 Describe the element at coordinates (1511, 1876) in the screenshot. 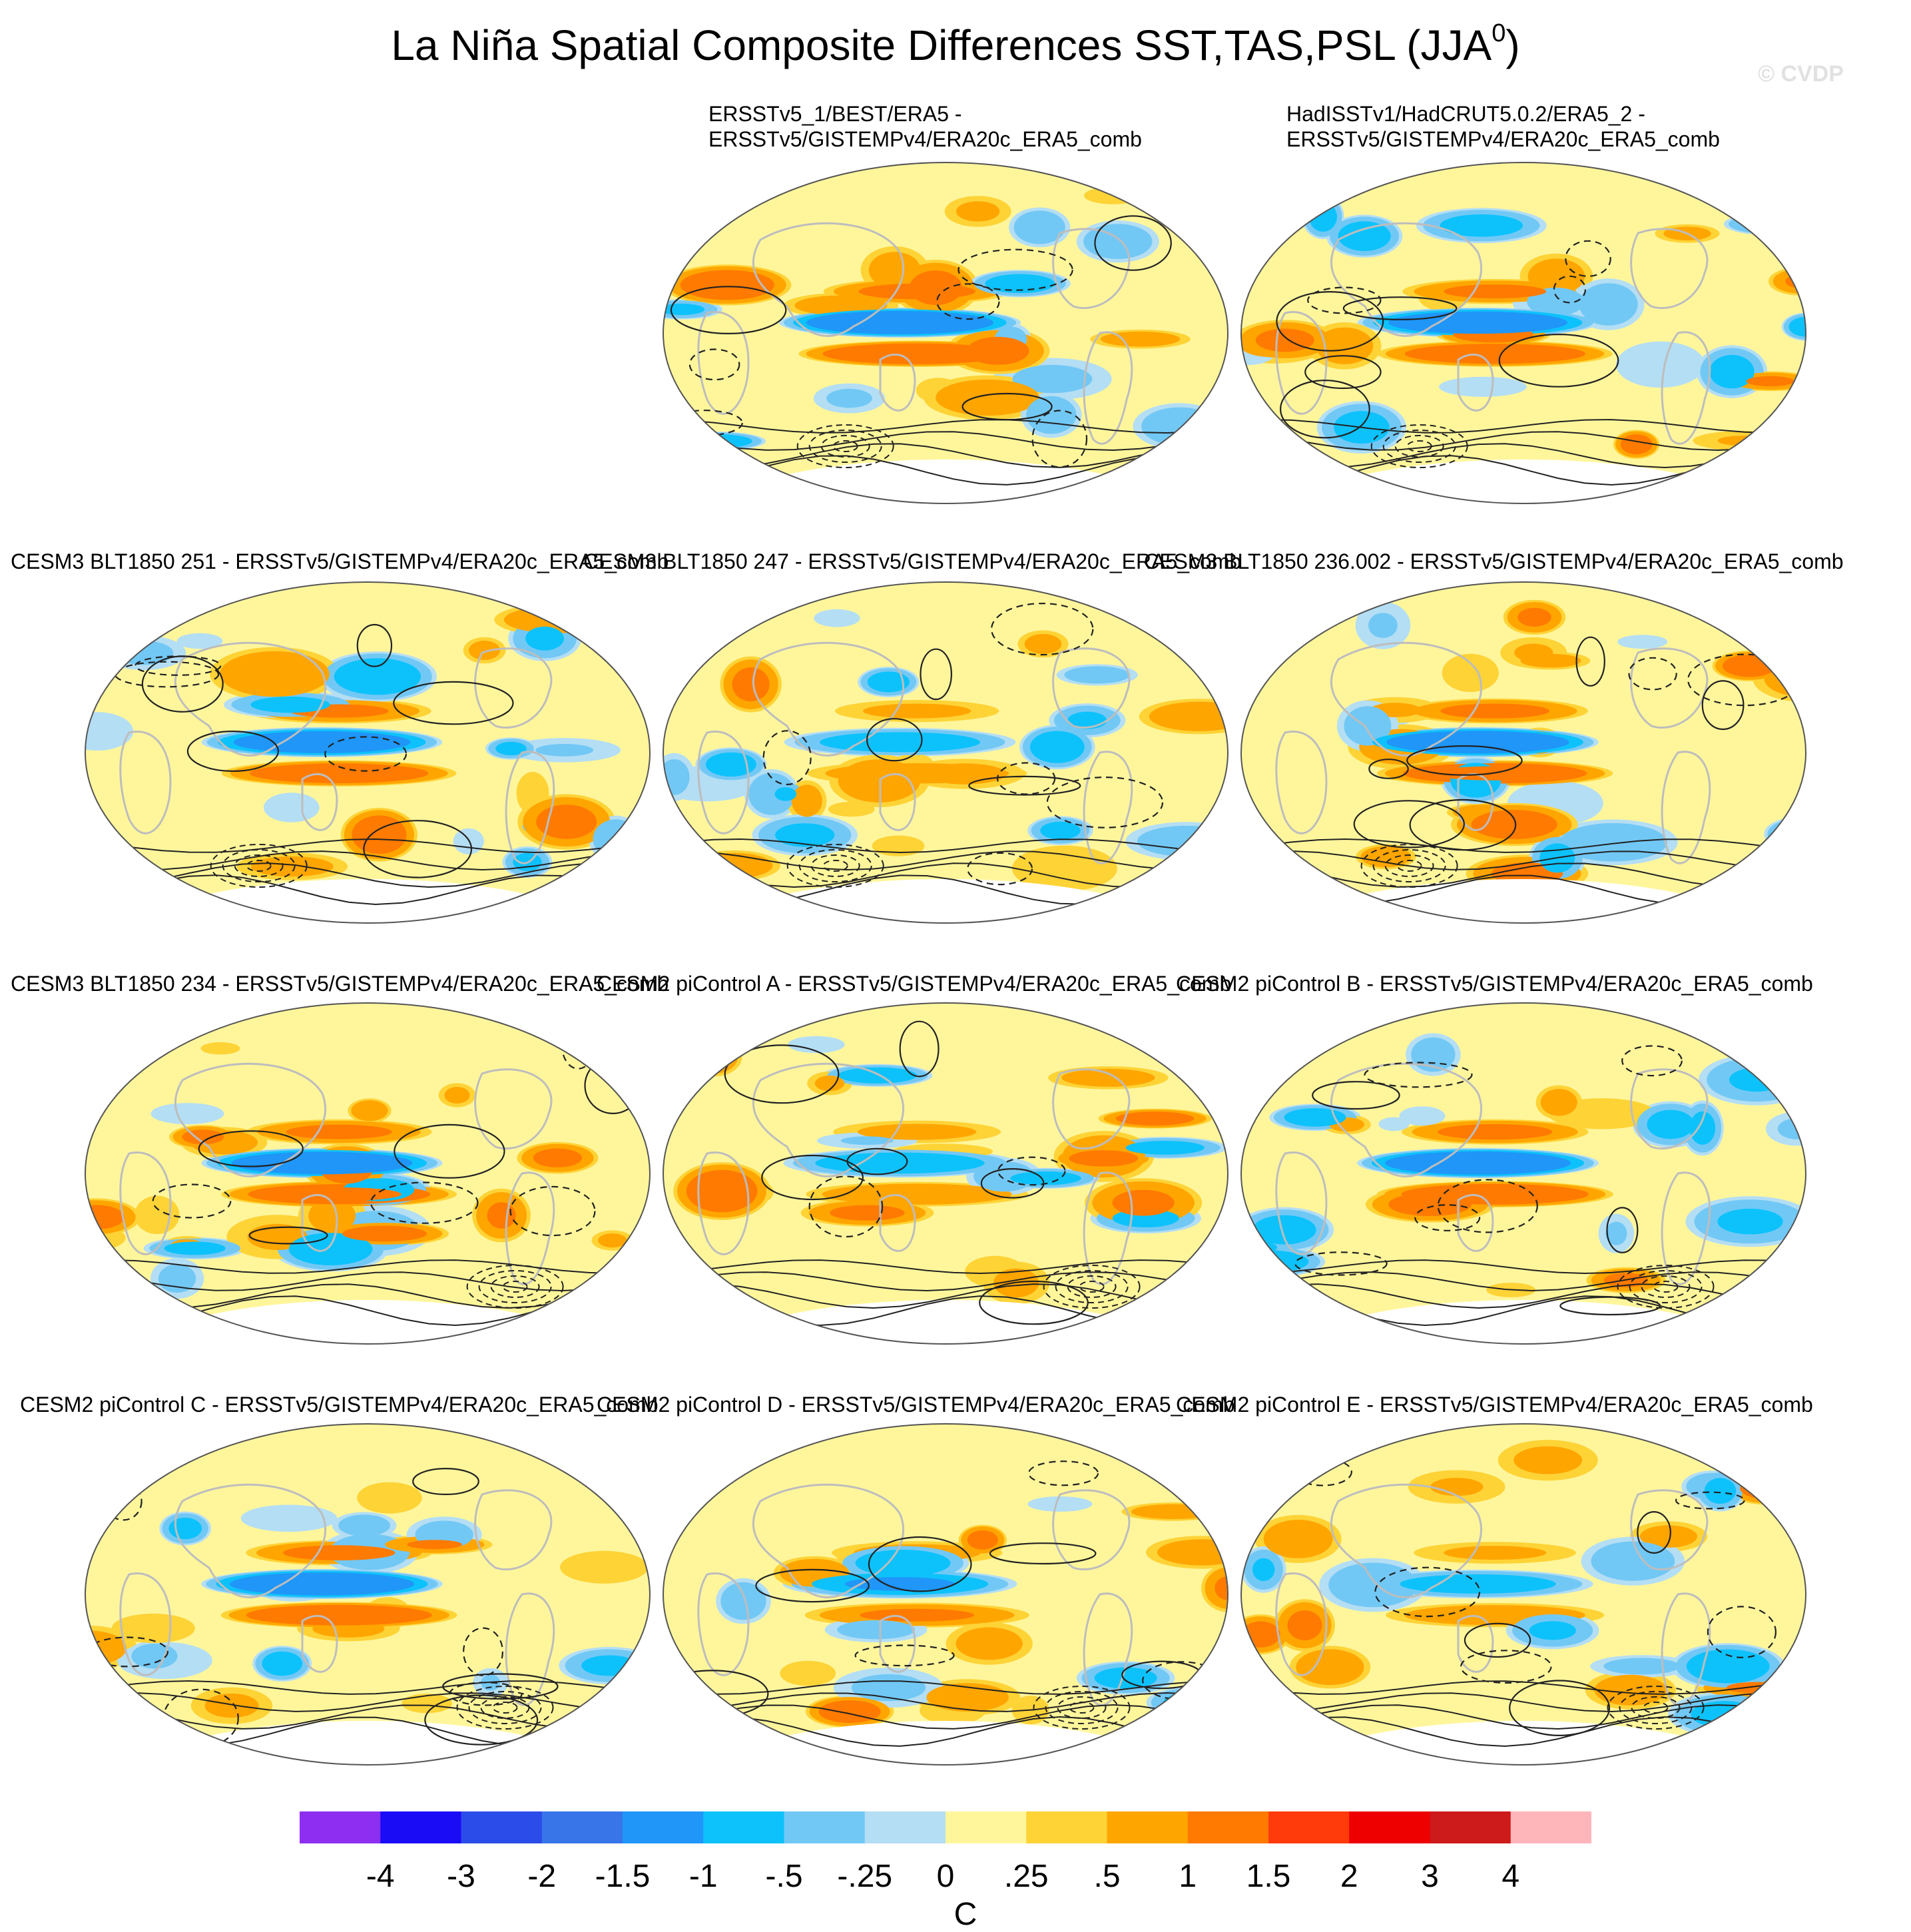

I see `colorbar-tick-label: 4` at that location.